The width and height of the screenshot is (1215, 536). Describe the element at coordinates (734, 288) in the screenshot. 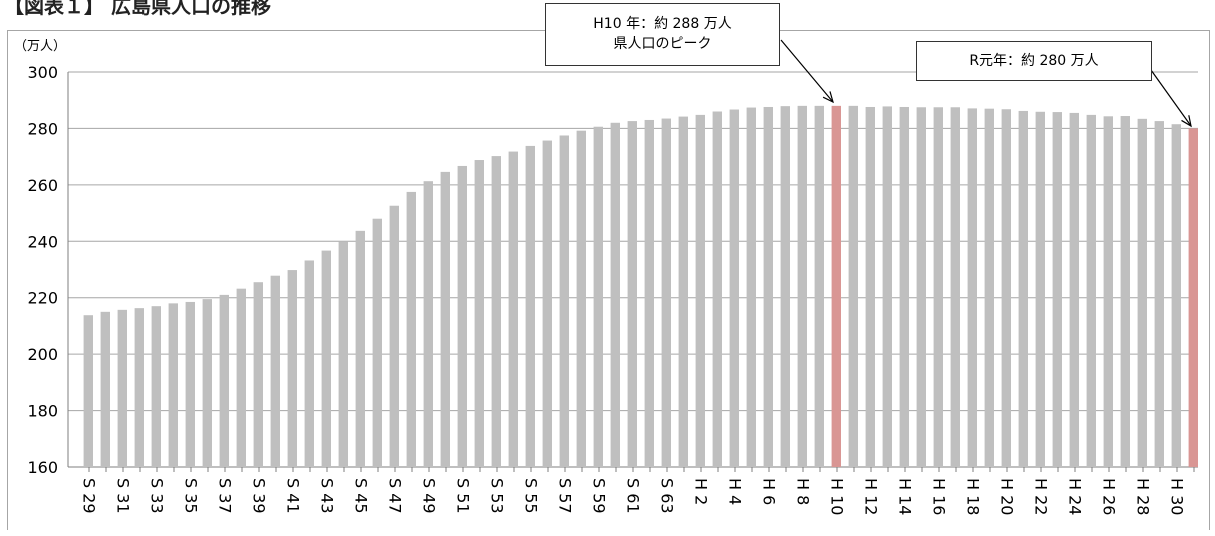

I see `bar-H4` at that location.